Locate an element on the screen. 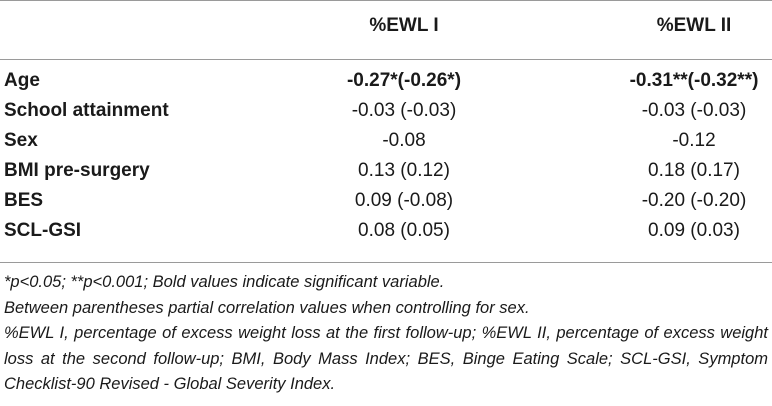 This screenshot has height=406, width=772. row-label: Sex is located at coordinates (21, 140).